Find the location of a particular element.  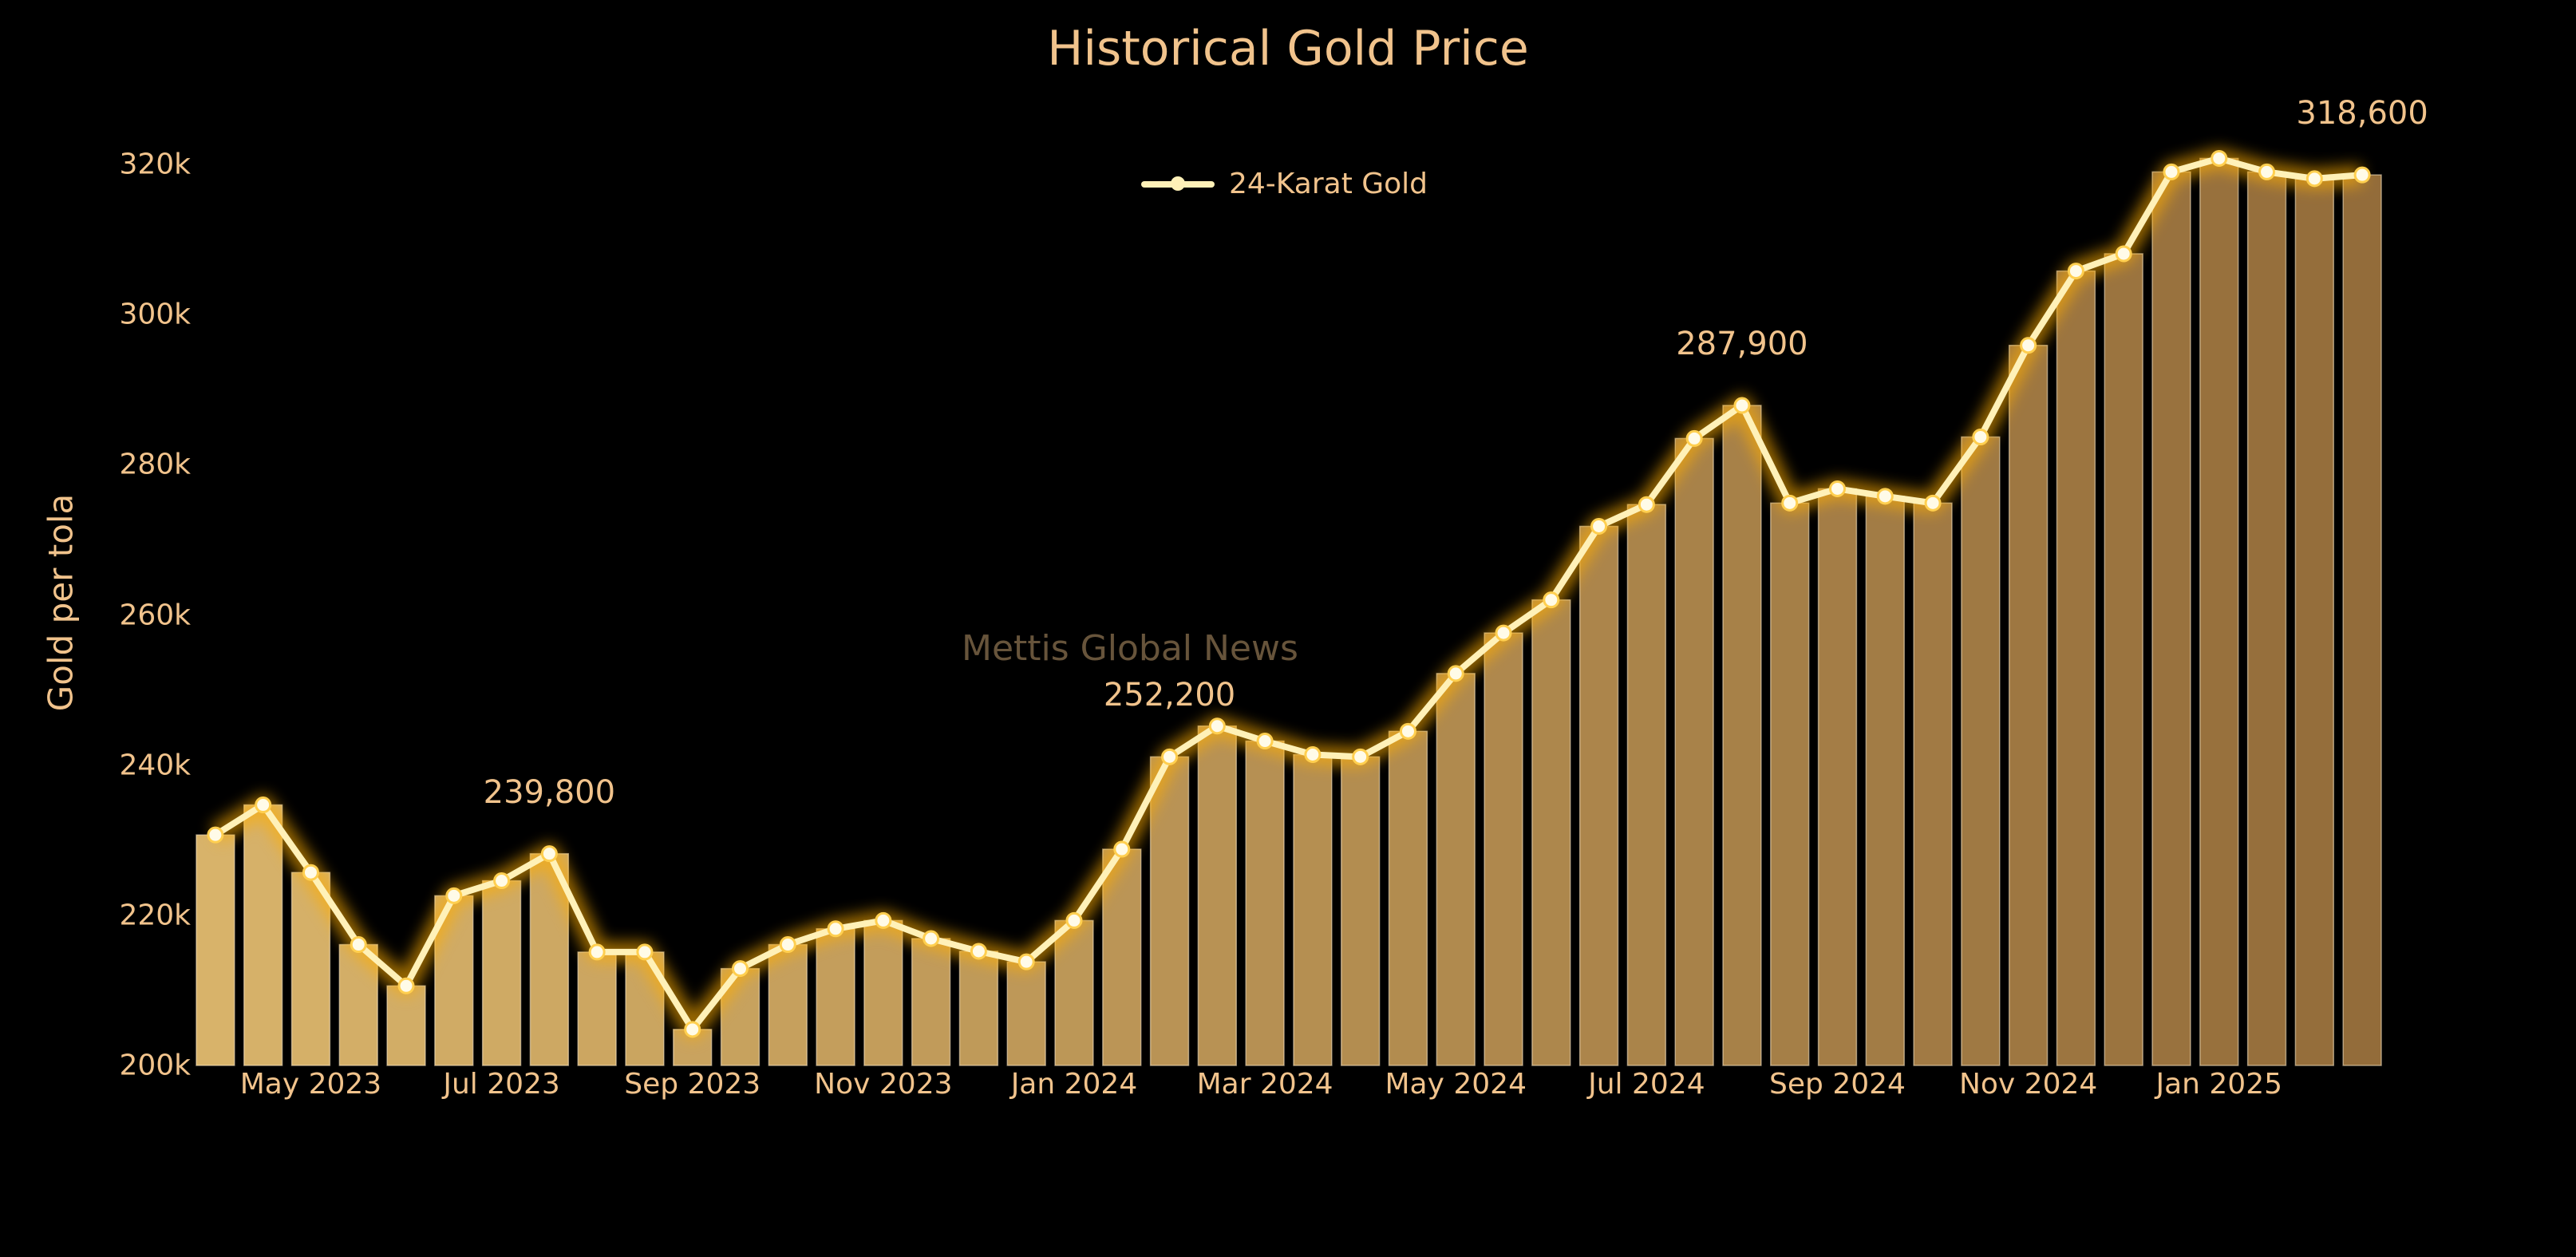

y-tick-label: 300k is located at coordinates (155, 314).